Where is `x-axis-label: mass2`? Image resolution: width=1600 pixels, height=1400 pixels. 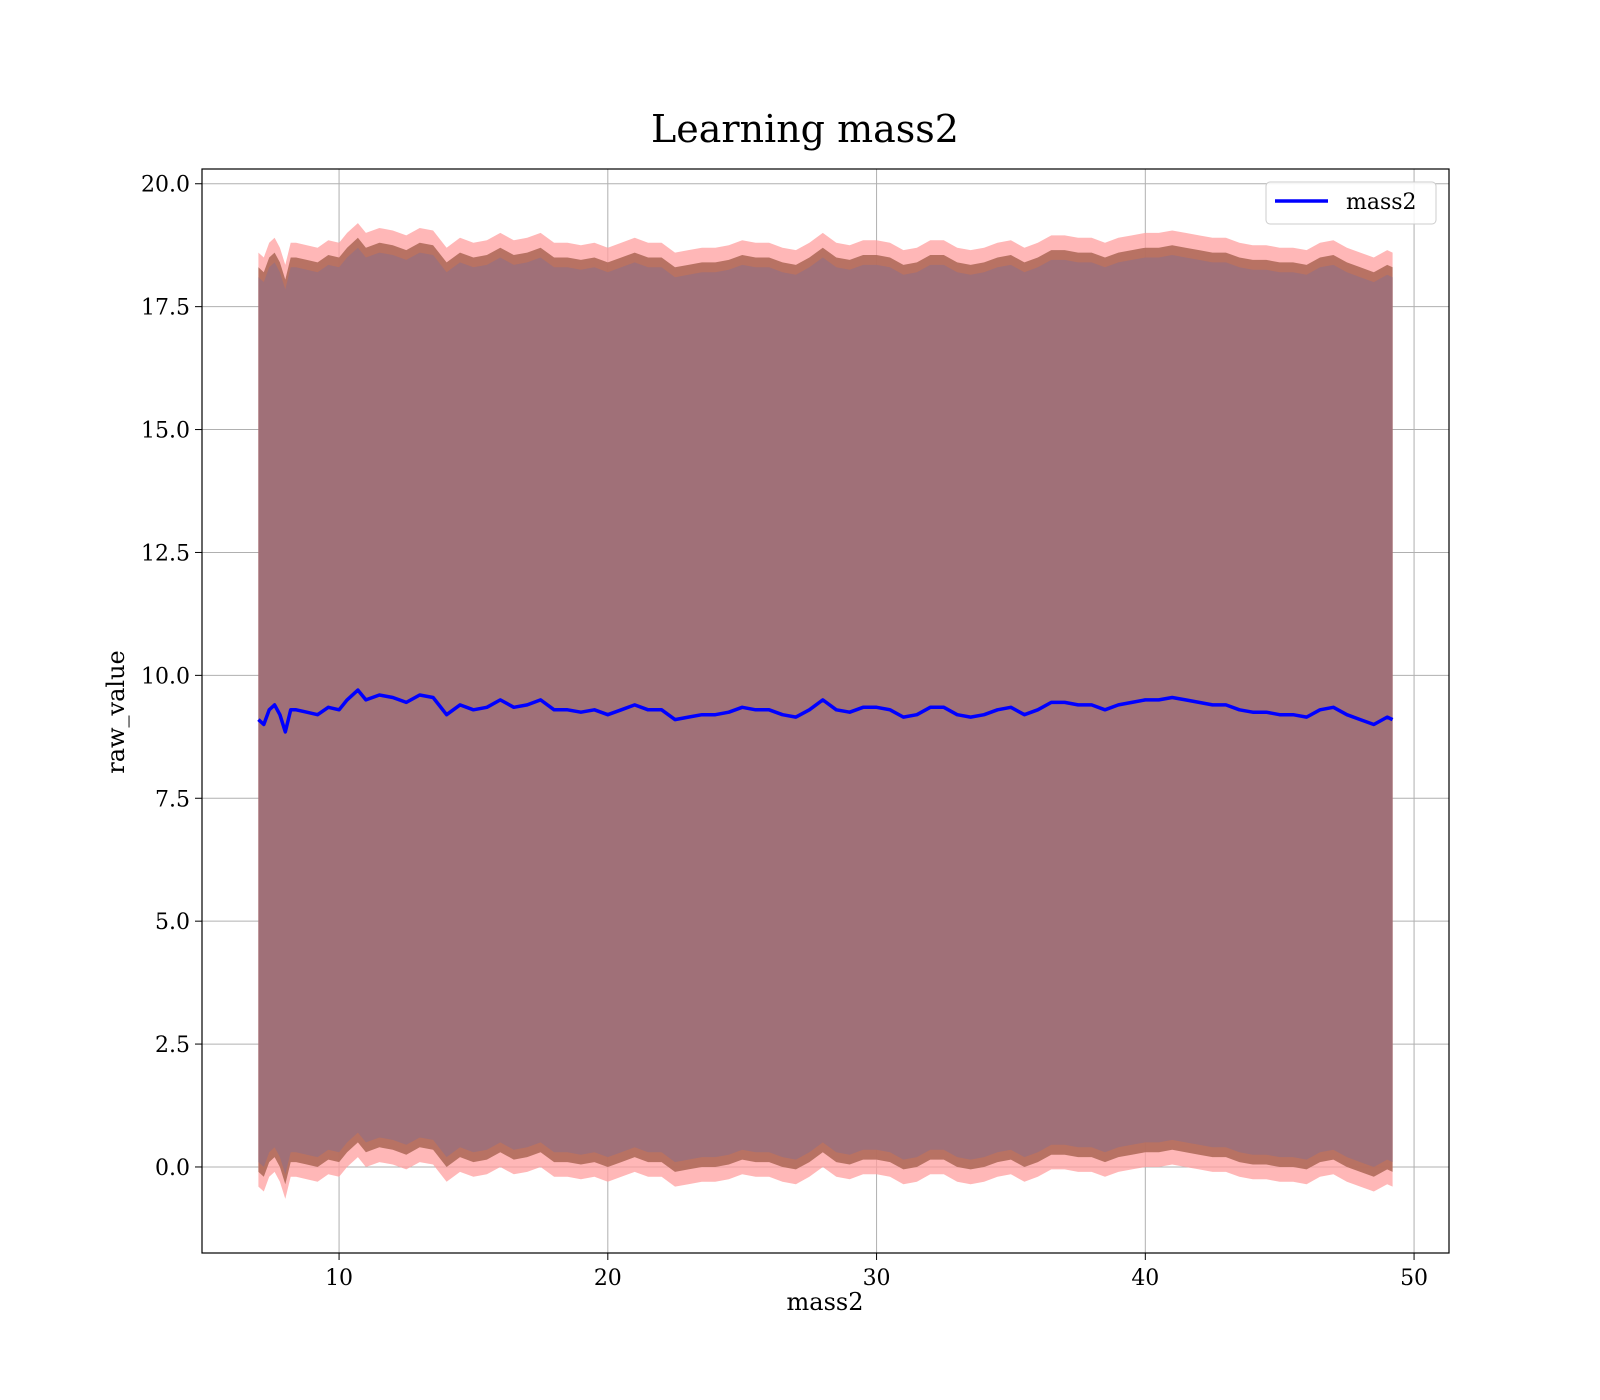 x-axis-label: mass2 is located at coordinates (825, 1302).